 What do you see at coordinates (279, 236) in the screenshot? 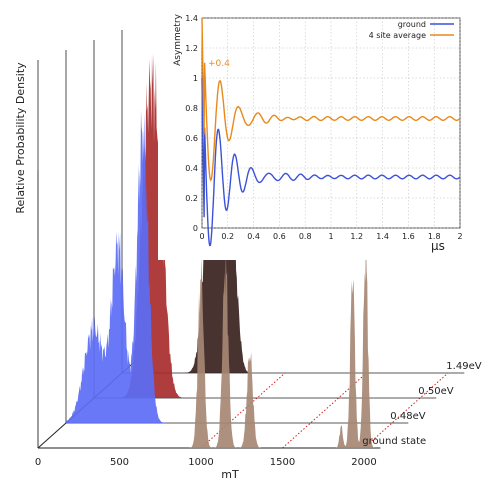
I see `inset-x-tick-label: 0.6` at bounding box center [279, 236].